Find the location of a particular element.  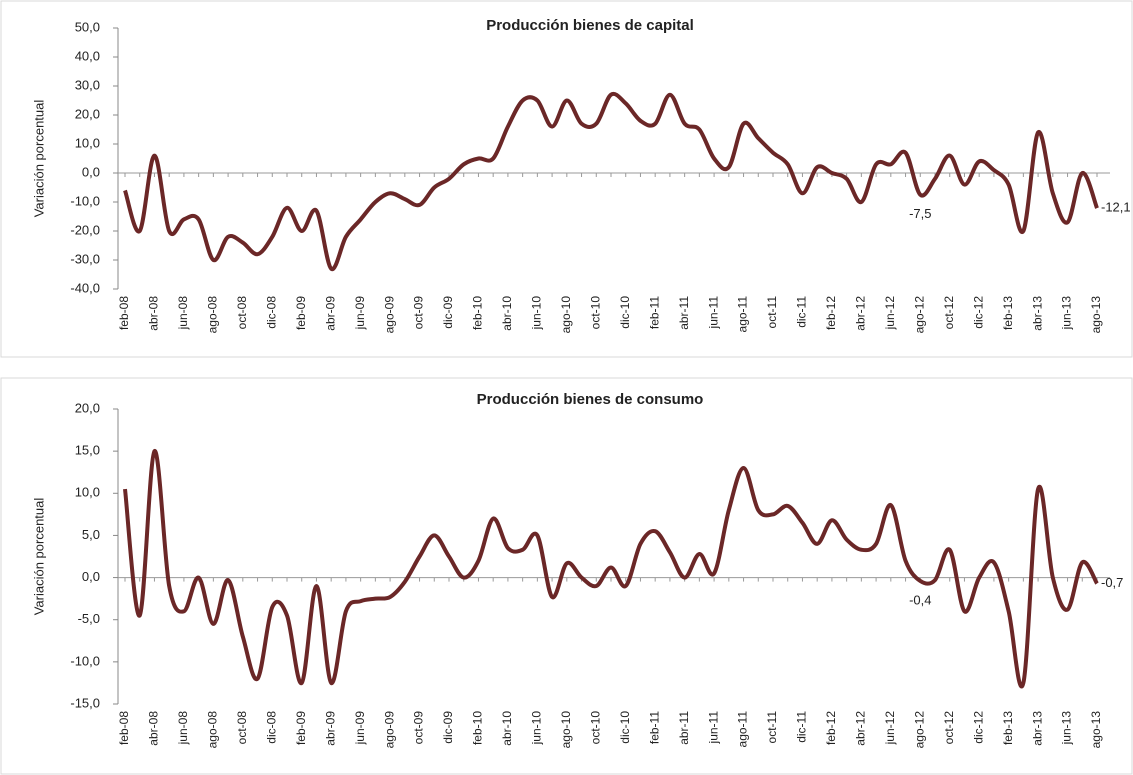

data-label: -0,7 is located at coordinates (1112, 582).